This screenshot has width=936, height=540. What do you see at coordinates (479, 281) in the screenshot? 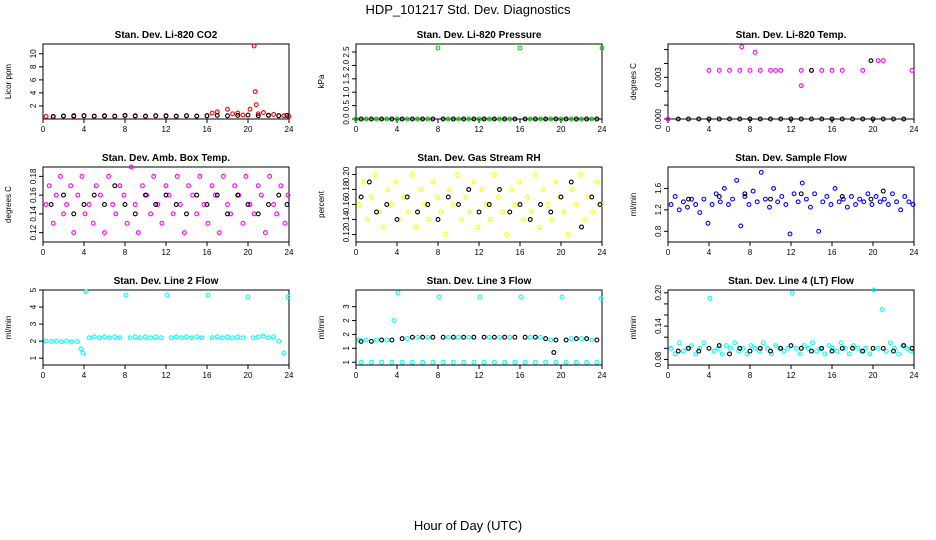
I see `panel-title: Stan. Dev. Line 3 Flow` at bounding box center [479, 281].